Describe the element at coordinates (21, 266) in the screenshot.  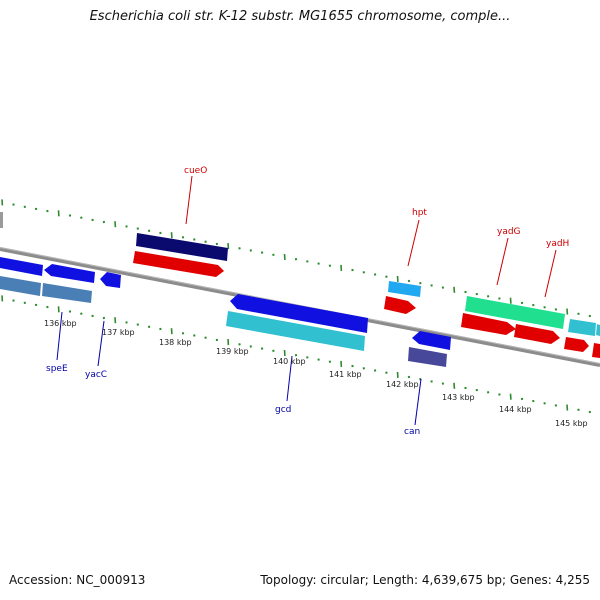
I see `feature-speE-blue` at that location.